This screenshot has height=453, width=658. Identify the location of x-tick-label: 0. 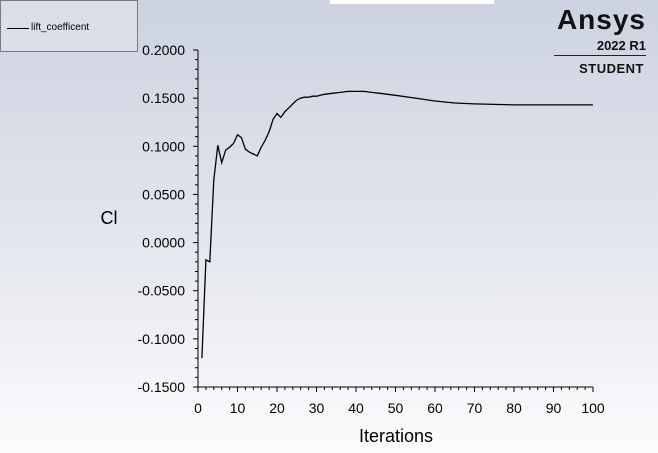
(198, 408).